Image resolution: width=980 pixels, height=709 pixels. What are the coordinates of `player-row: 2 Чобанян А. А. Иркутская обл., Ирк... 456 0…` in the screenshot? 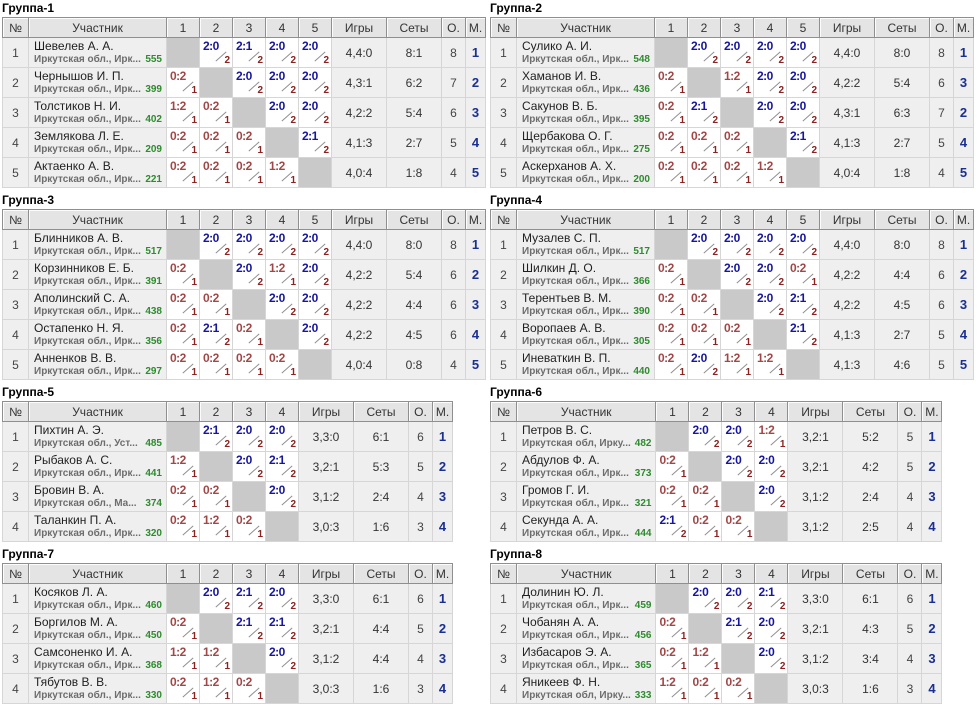 It's located at (716, 628).